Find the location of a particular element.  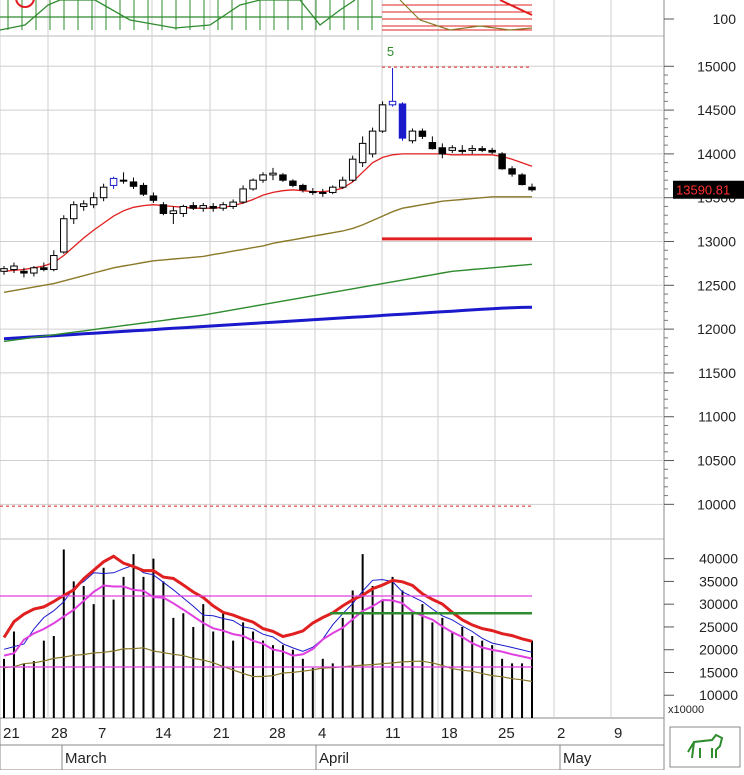

logo-frame is located at coordinates (705, 747).